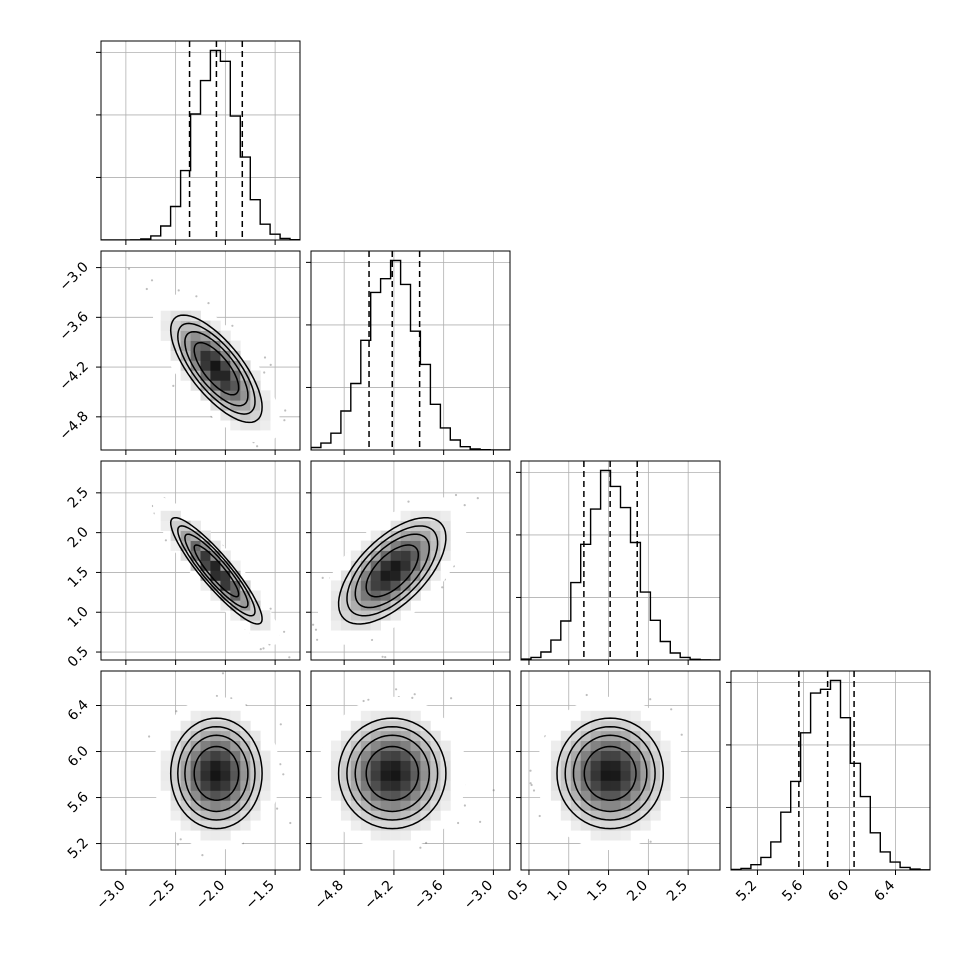  I want to click on x-tick-label: 2.0, so click(637, 891).